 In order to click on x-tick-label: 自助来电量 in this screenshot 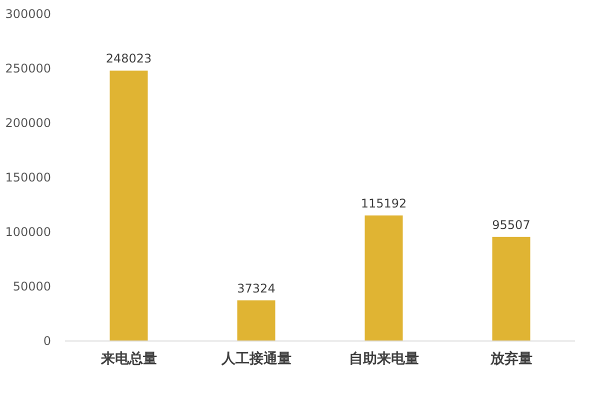, I will do `click(383, 359)`.